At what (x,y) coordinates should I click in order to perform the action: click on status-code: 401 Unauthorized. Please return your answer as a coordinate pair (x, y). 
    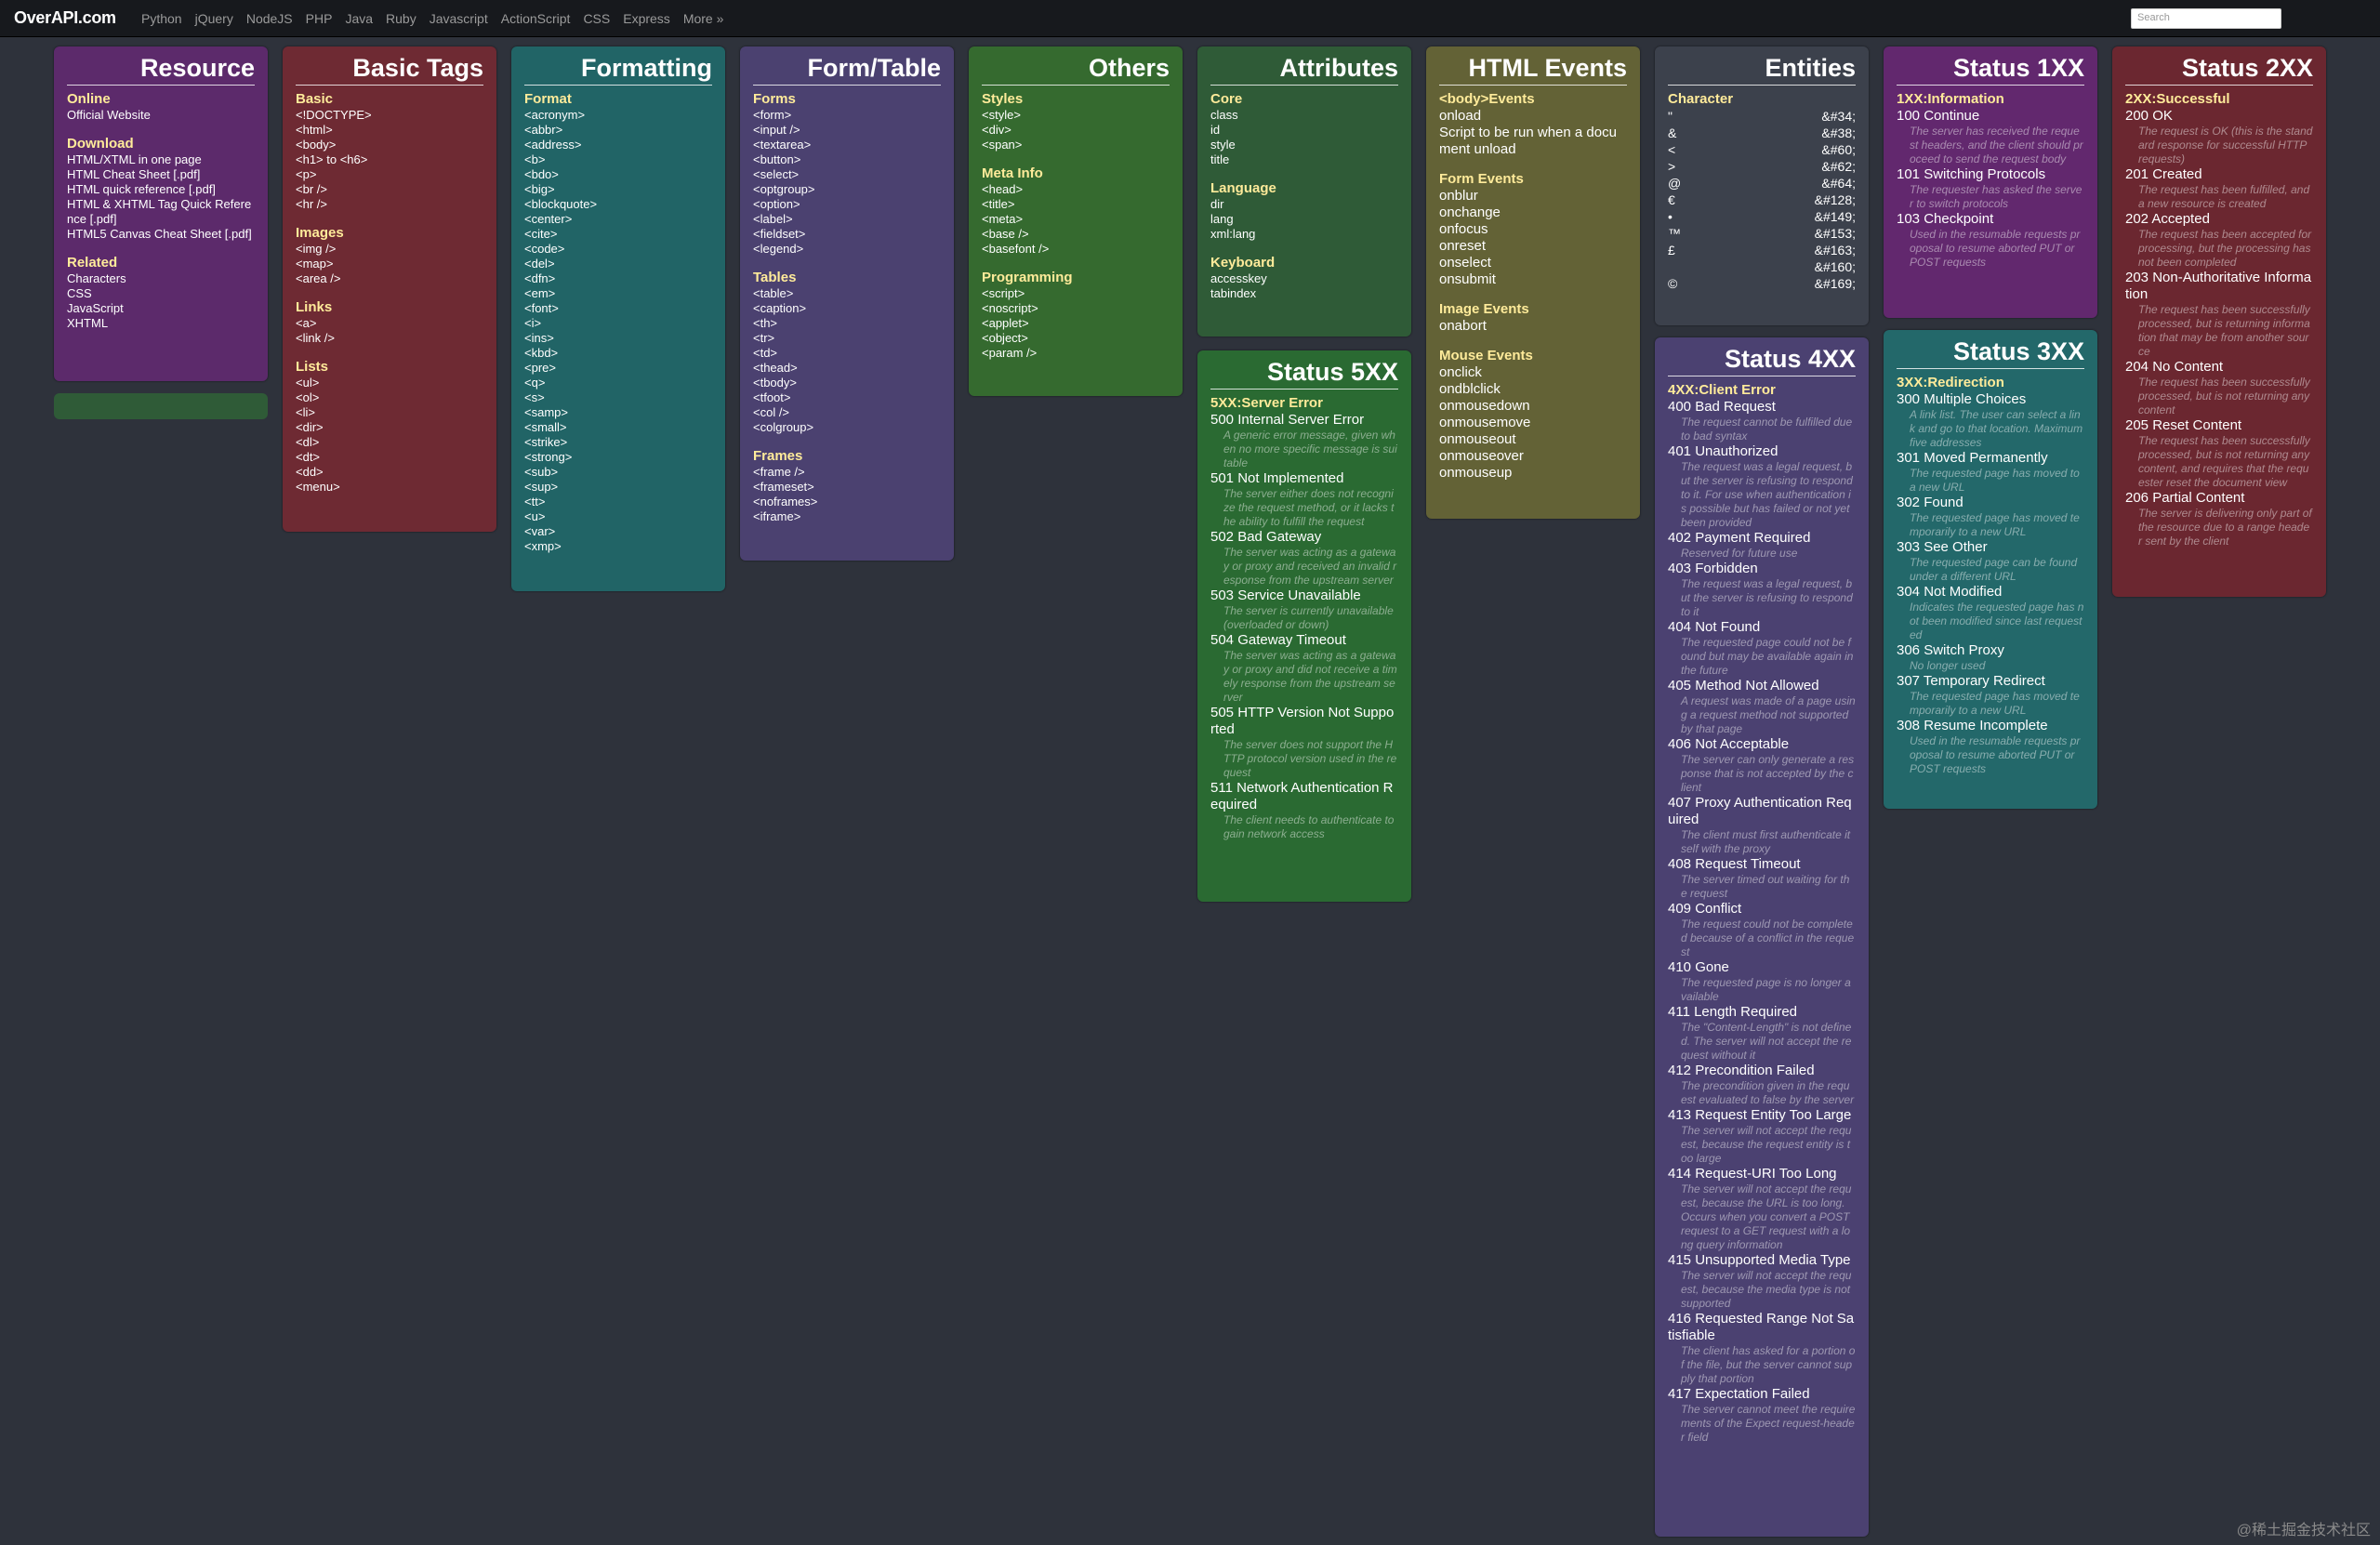
    Looking at the image, I should click on (1723, 451).